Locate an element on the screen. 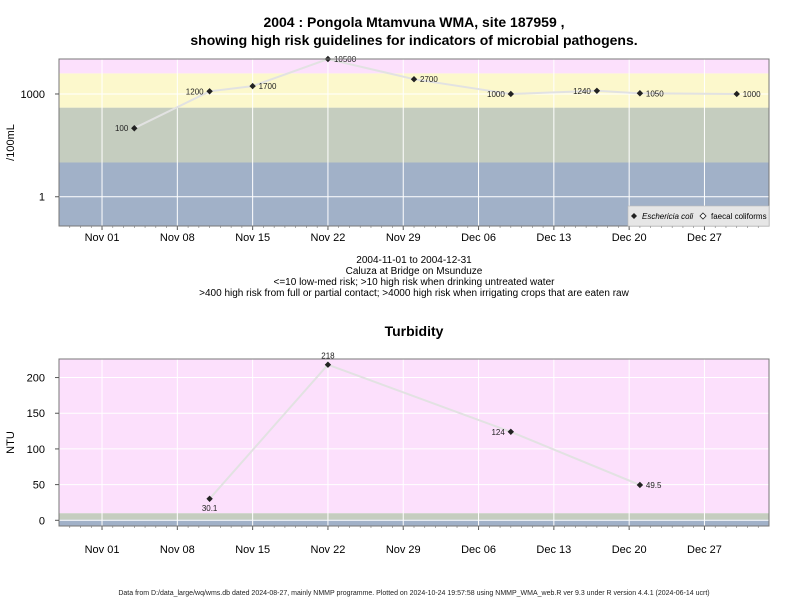  c2-xtick-label-7: Dec 20 is located at coordinates (629, 550).